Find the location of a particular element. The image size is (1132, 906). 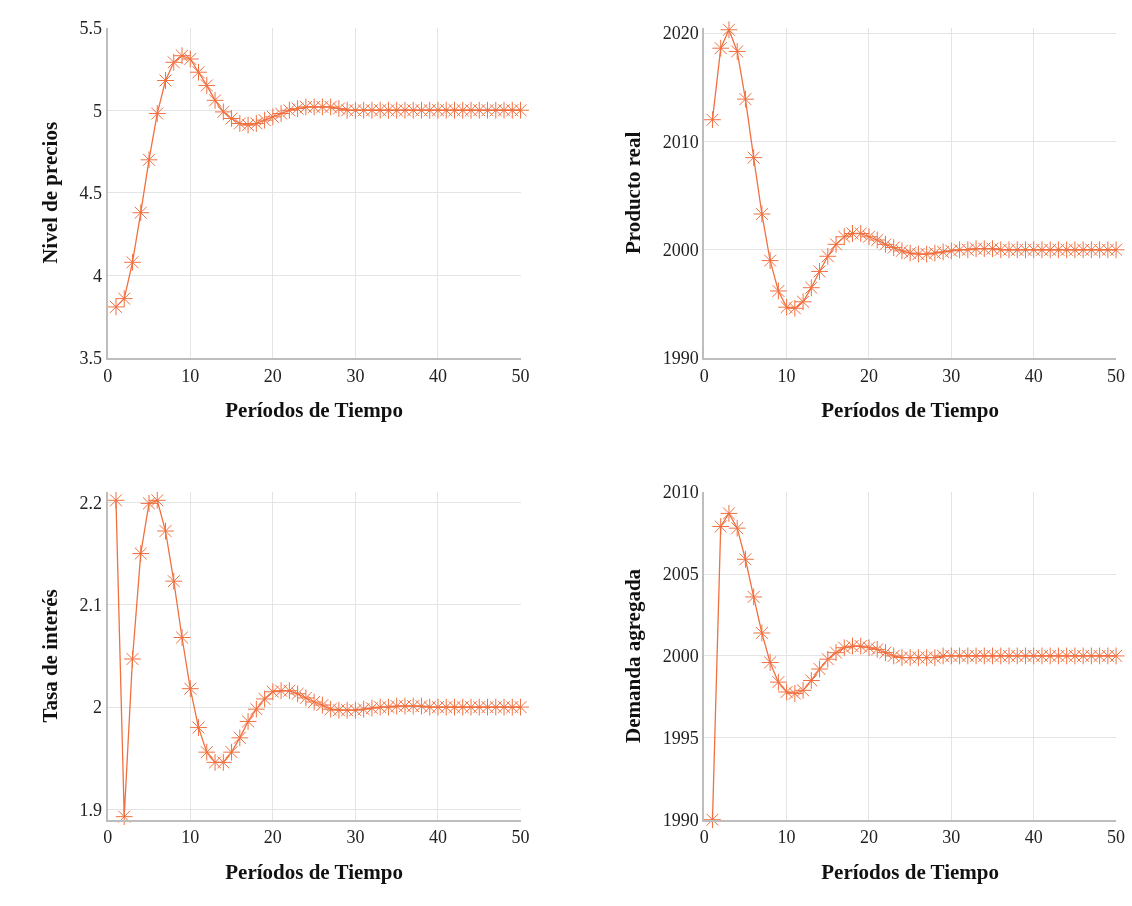

y-tick-label: 2 is located at coordinates (98, 707).